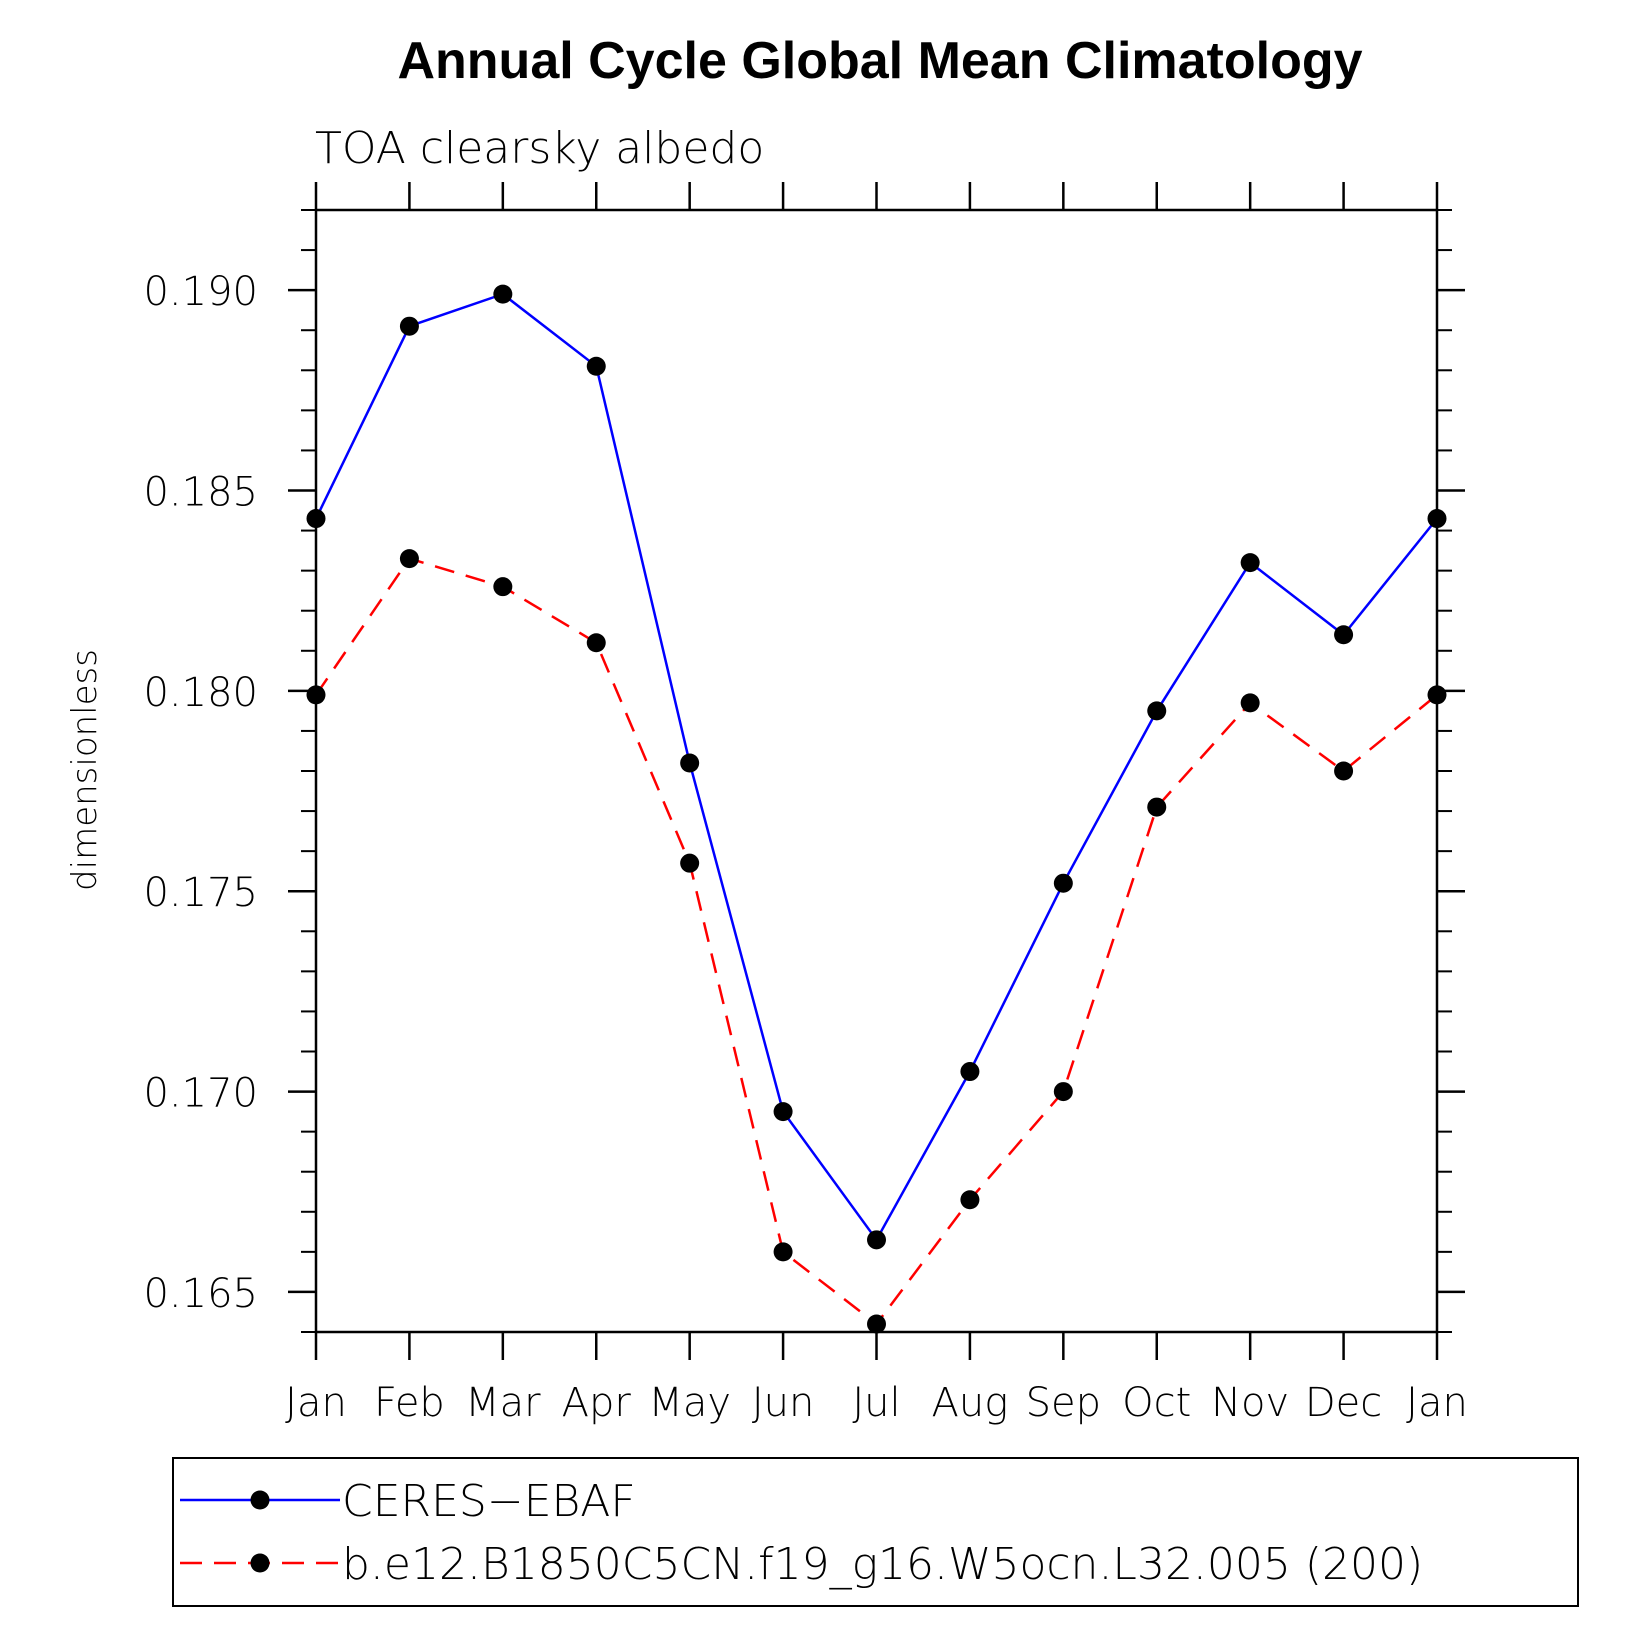  What do you see at coordinates (783, 1403) in the screenshot?
I see `x-tick-label: Jun` at bounding box center [783, 1403].